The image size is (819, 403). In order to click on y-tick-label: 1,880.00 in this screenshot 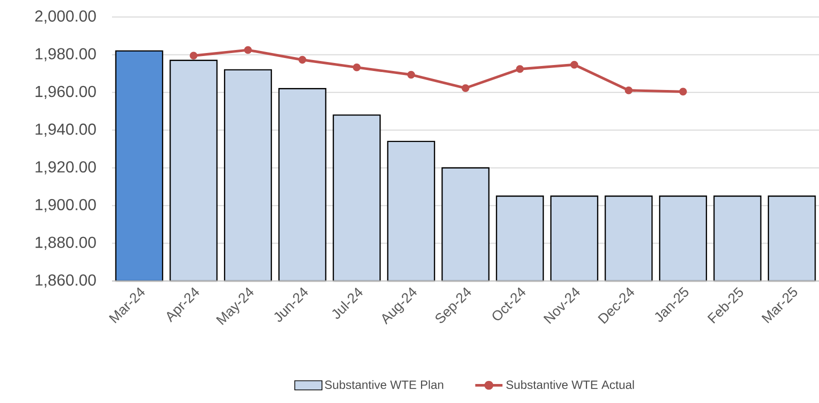, I will do `click(66, 243)`.